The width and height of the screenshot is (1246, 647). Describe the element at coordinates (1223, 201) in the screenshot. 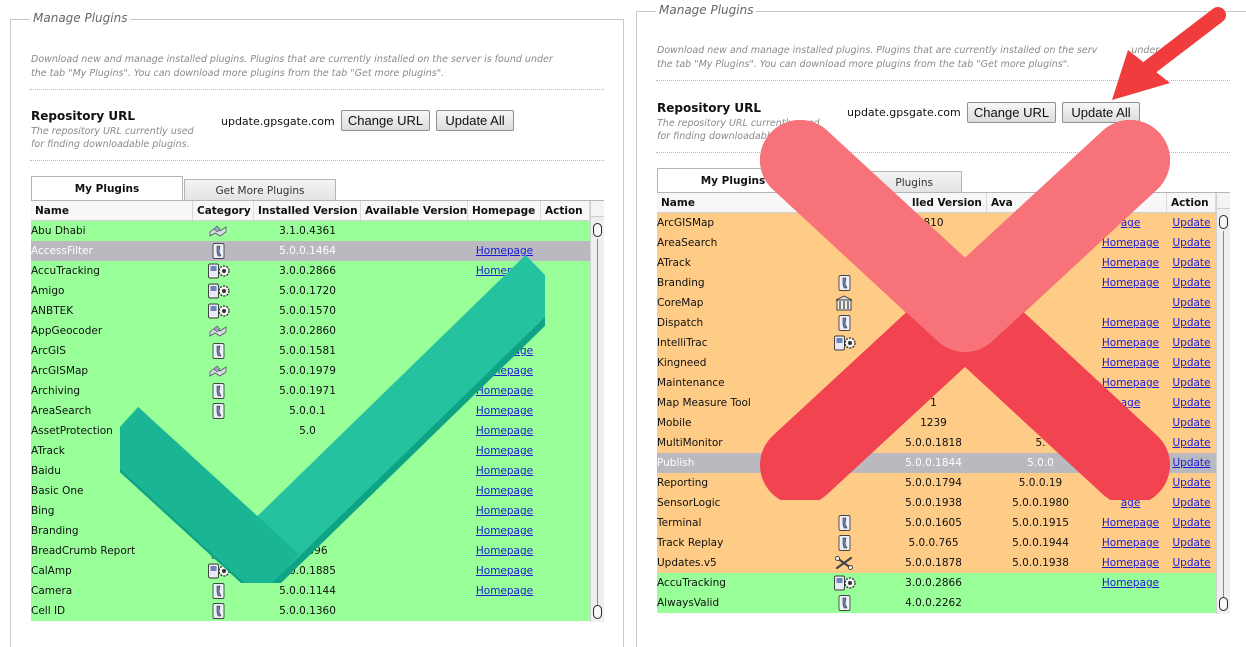

I see `right-column-chooser-icon` at that location.